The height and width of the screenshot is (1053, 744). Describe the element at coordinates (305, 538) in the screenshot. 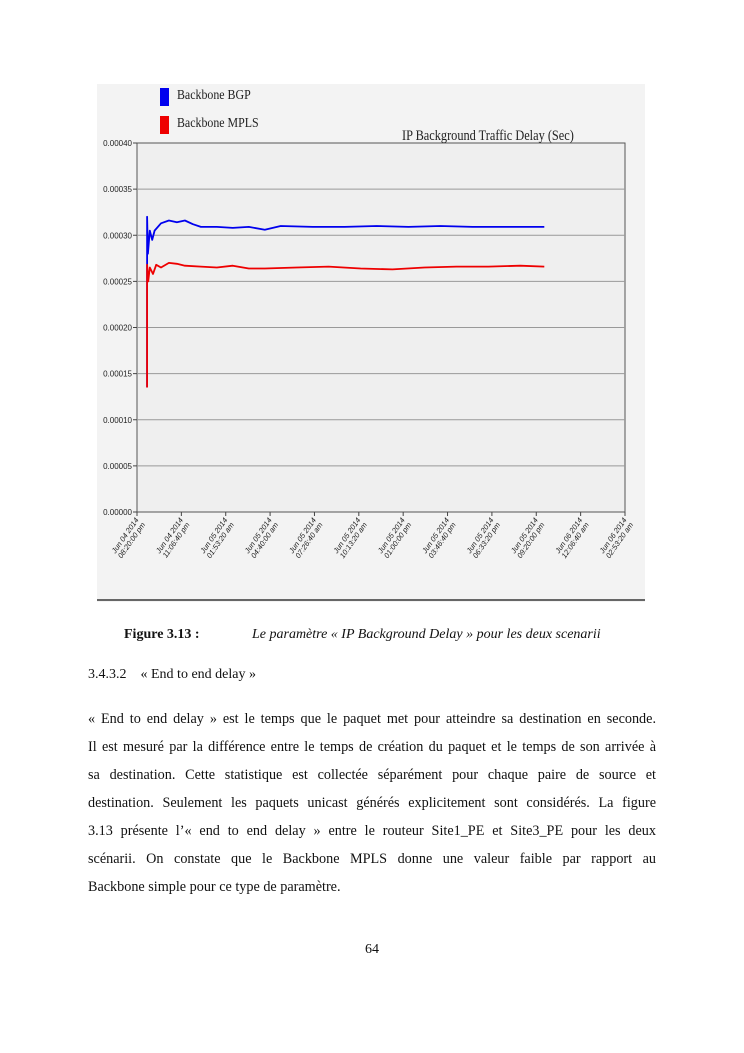

I see `x-tick-label: Jun 05 201407:26:40 am` at that location.